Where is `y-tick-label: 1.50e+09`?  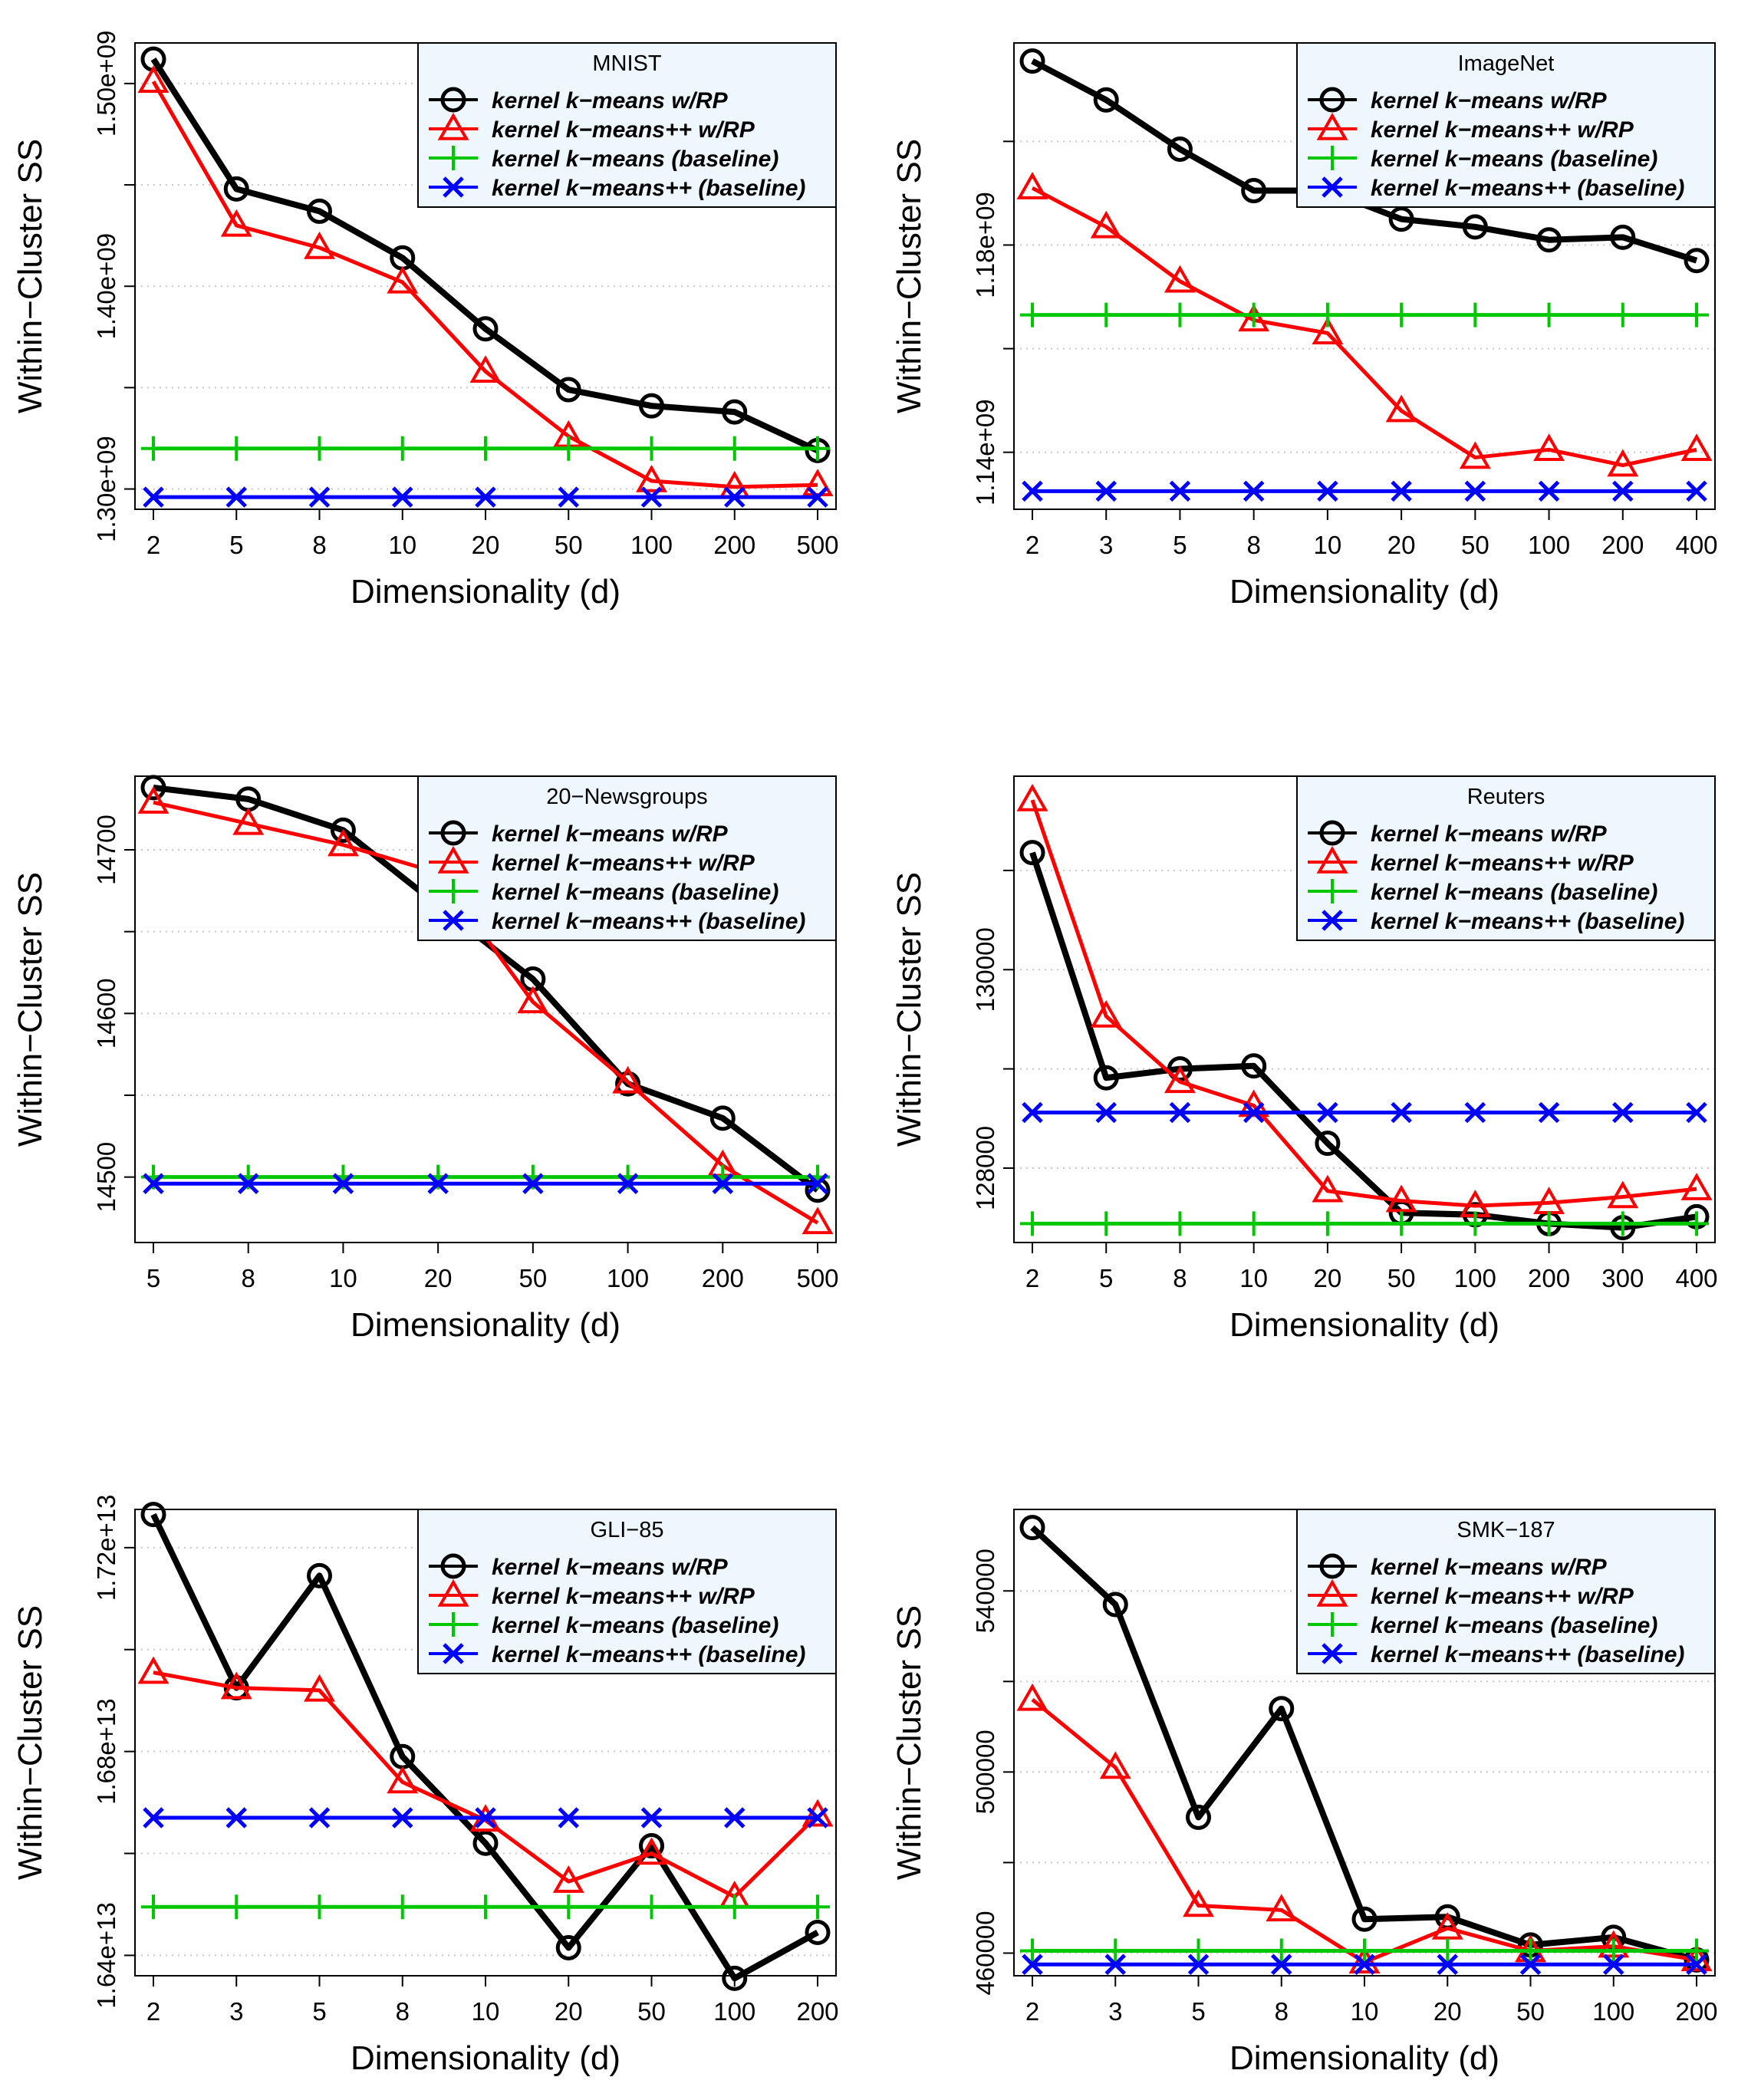 y-tick-label: 1.50e+09 is located at coordinates (106, 84).